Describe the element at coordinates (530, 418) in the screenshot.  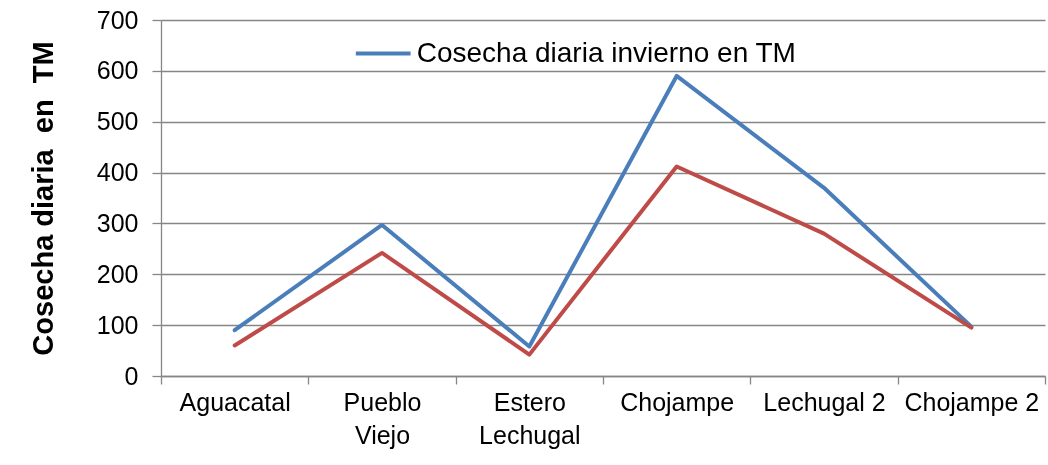
I see `x-tick-label: Estero Lechugal` at that location.